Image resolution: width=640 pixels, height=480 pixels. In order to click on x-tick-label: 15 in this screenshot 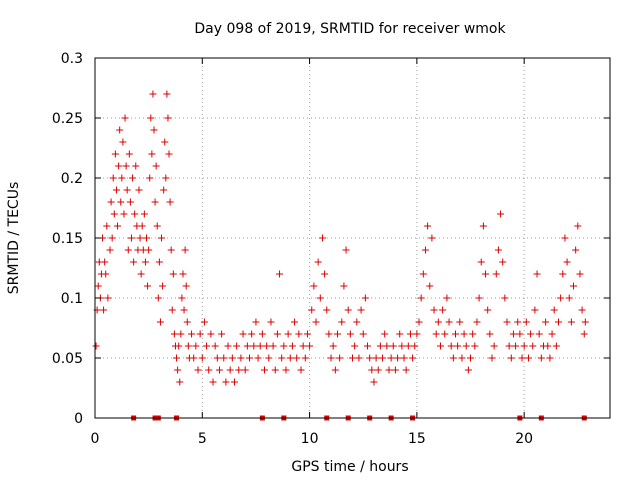, I will do `click(417, 439)`.